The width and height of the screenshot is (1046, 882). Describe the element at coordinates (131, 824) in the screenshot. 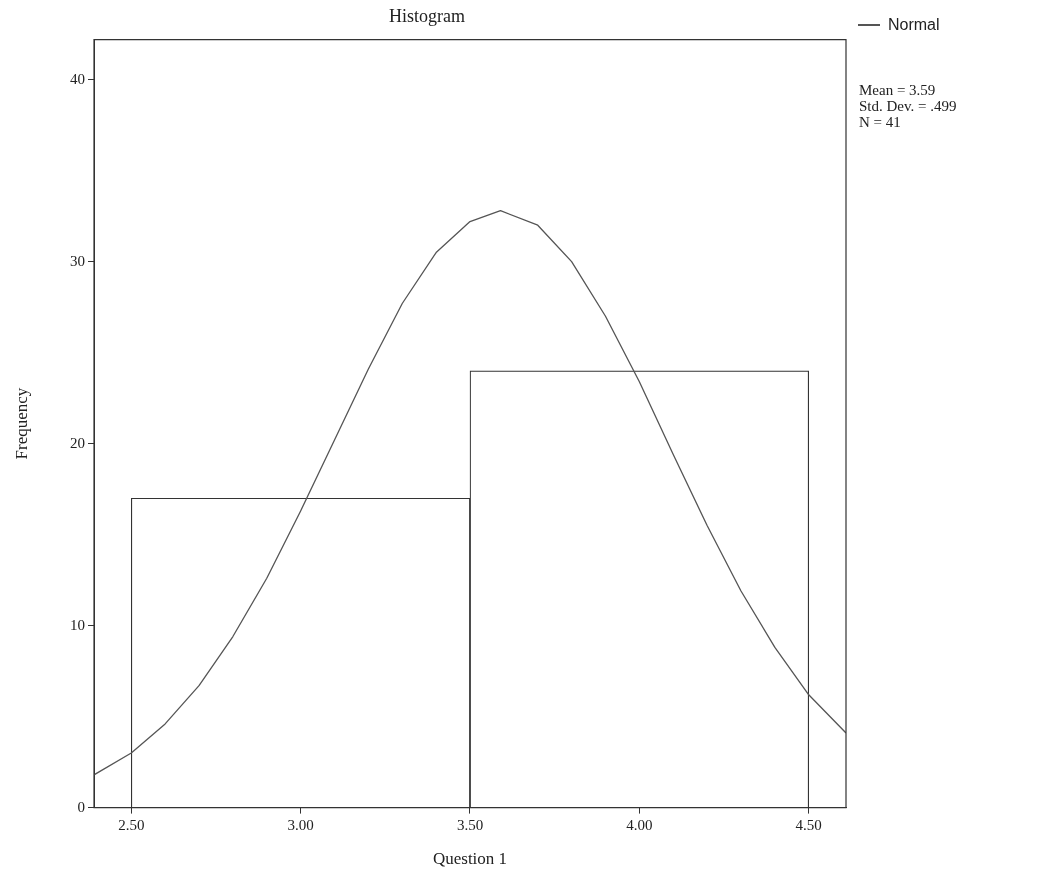

I see `x-tick-label: 2.50` at that location.